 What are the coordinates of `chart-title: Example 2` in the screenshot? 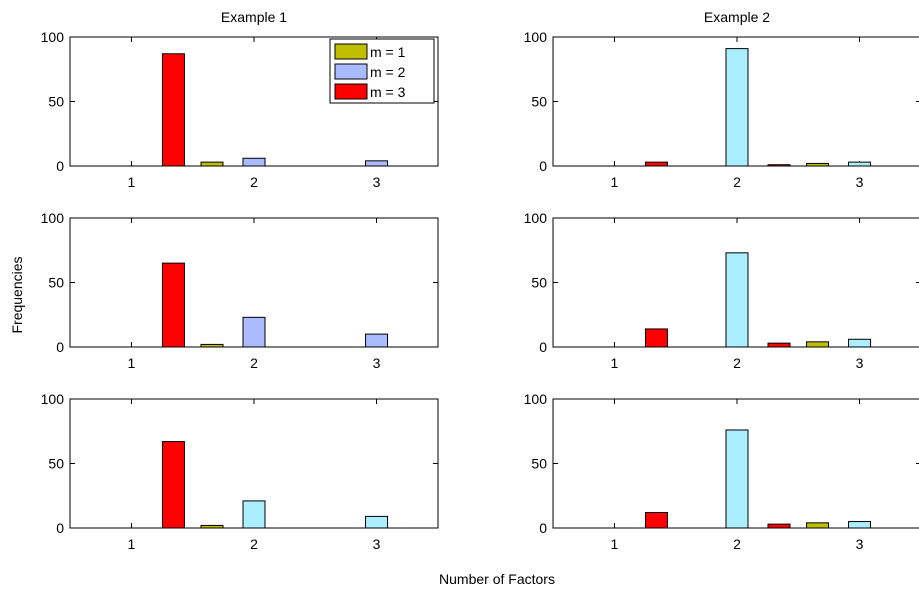 It's located at (737, 17).